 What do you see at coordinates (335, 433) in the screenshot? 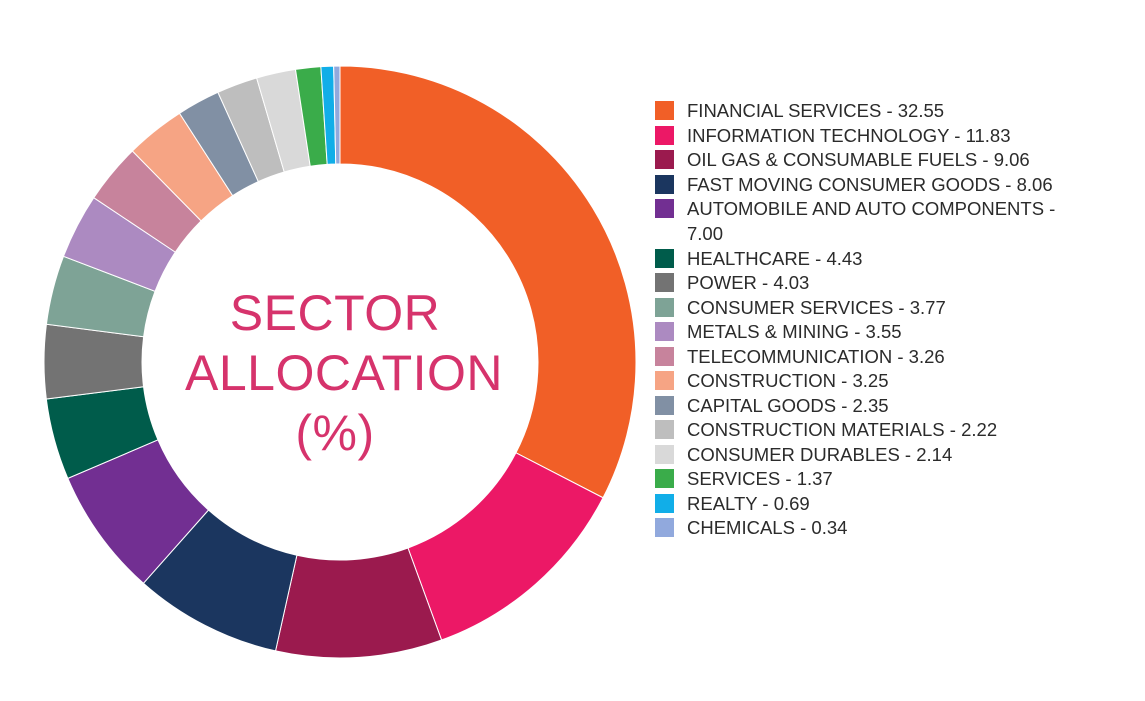
I see `chart-title-line-3: (%)` at bounding box center [335, 433].